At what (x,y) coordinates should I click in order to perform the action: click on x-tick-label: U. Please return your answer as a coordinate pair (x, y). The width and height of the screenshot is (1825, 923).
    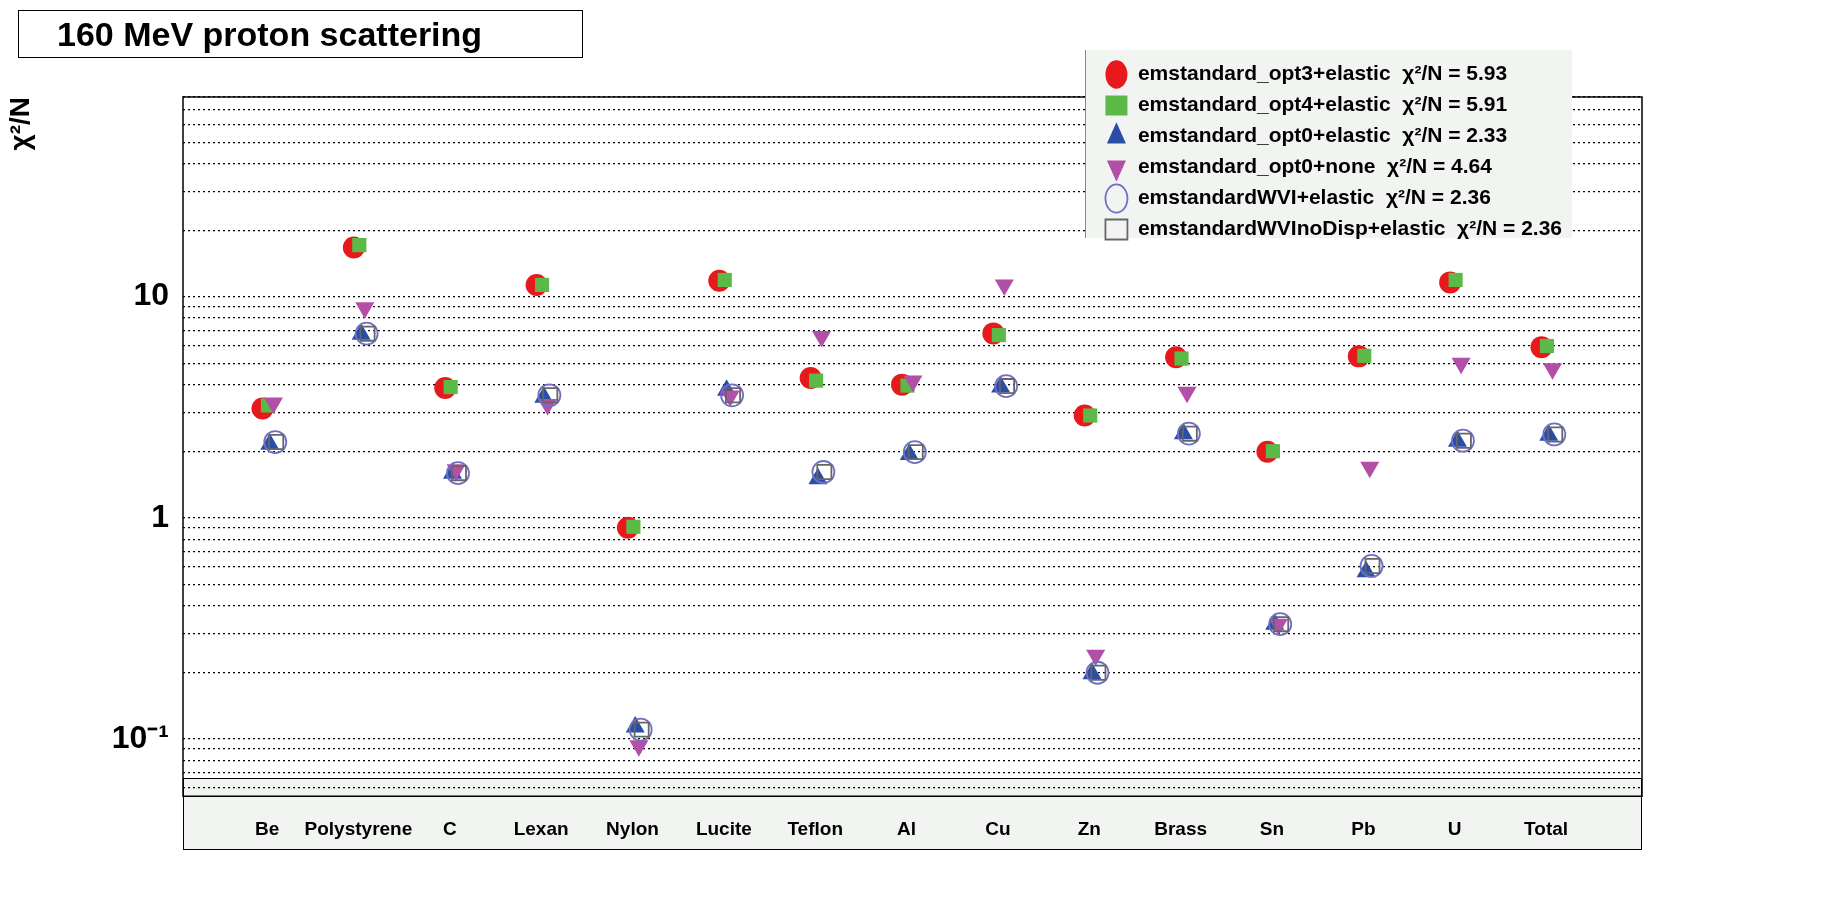
    Looking at the image, I should click on (1454, 828).